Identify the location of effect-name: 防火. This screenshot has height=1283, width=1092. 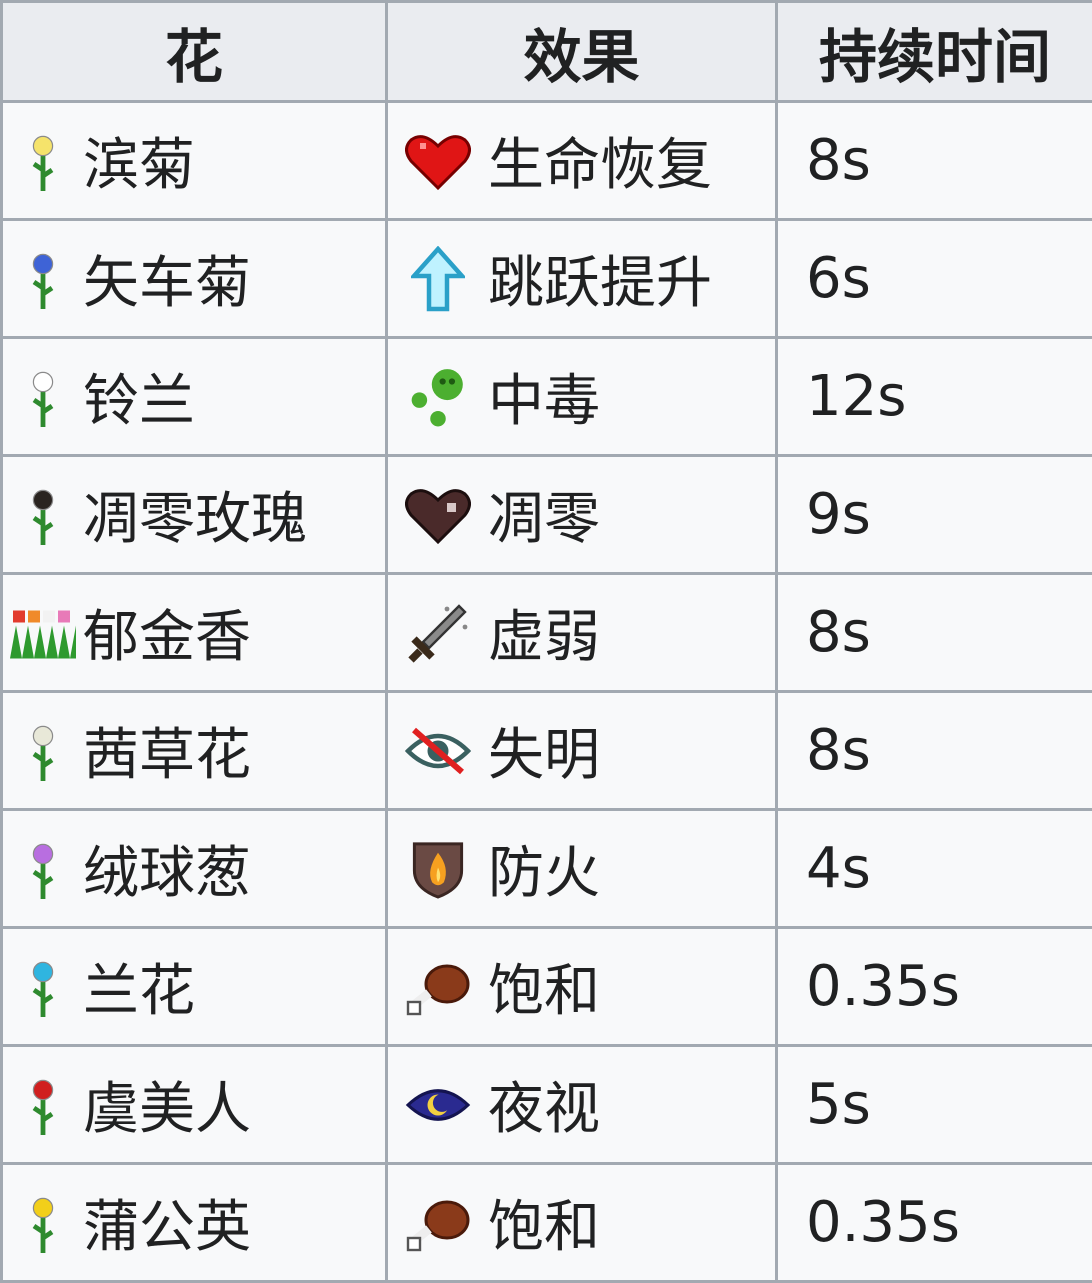
(544, 868).